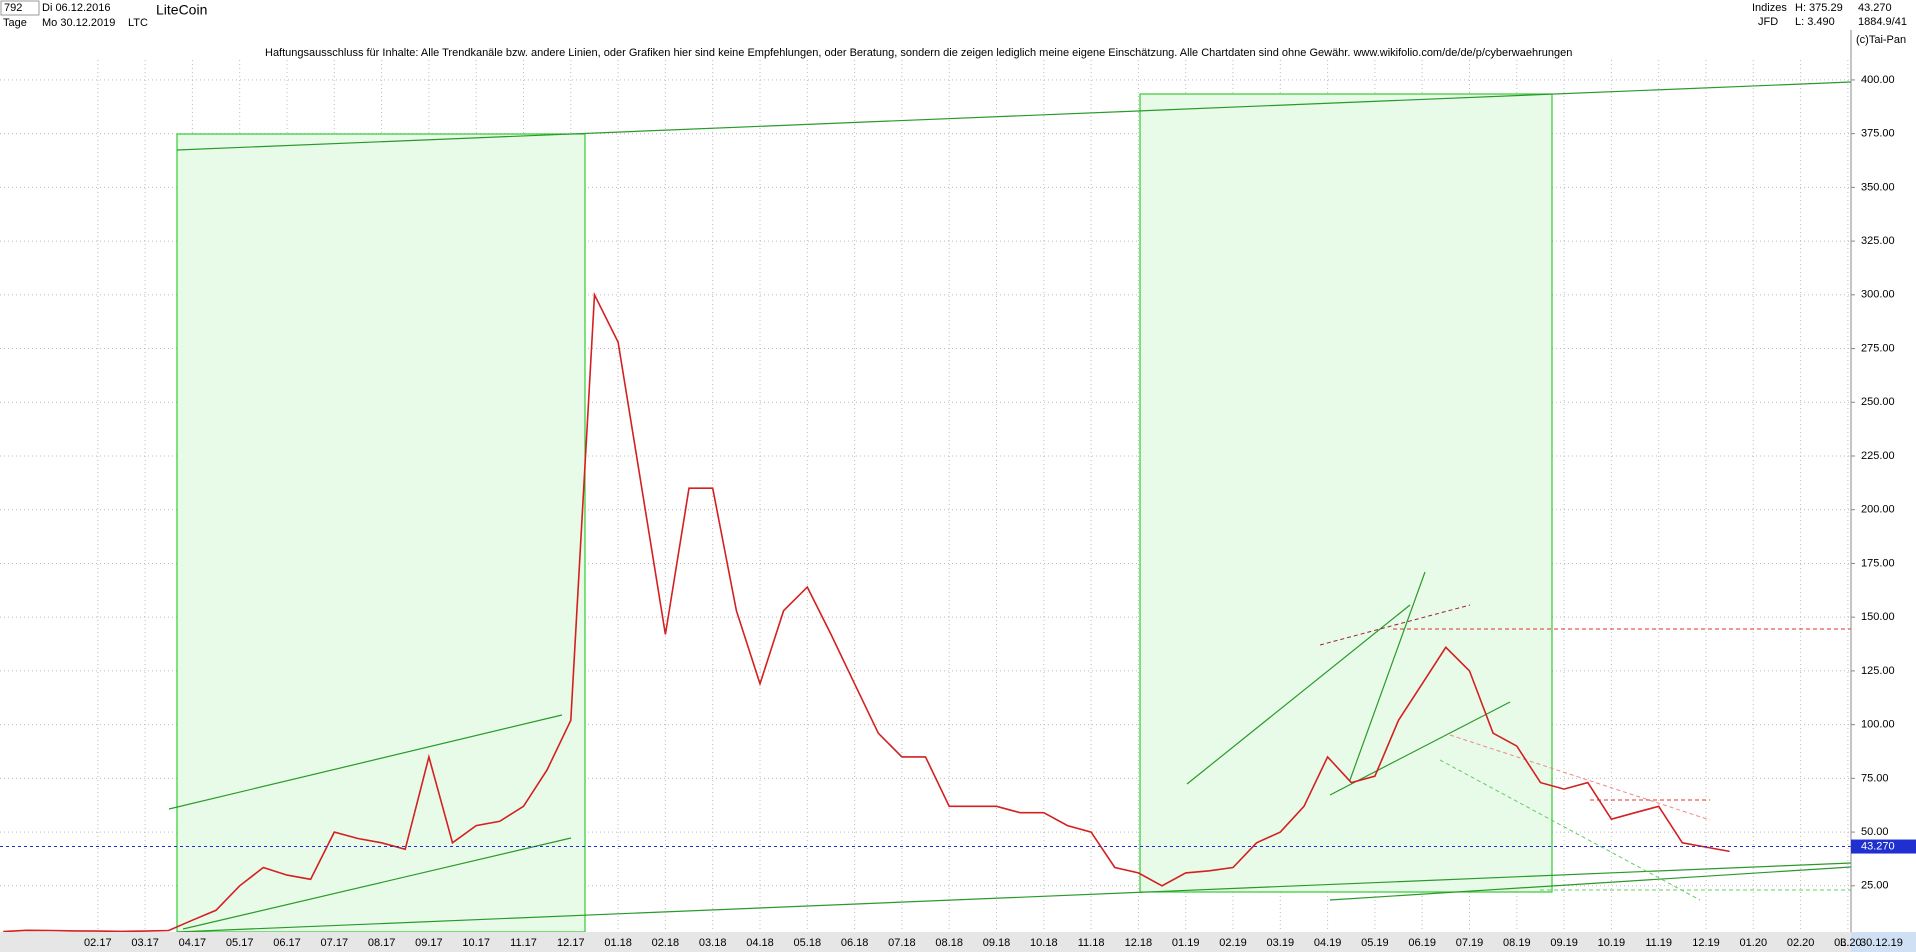 The width and height of the screenshot is (1916, 952). I want to click on x-tick-label: 05.19, so click(1375, 943).